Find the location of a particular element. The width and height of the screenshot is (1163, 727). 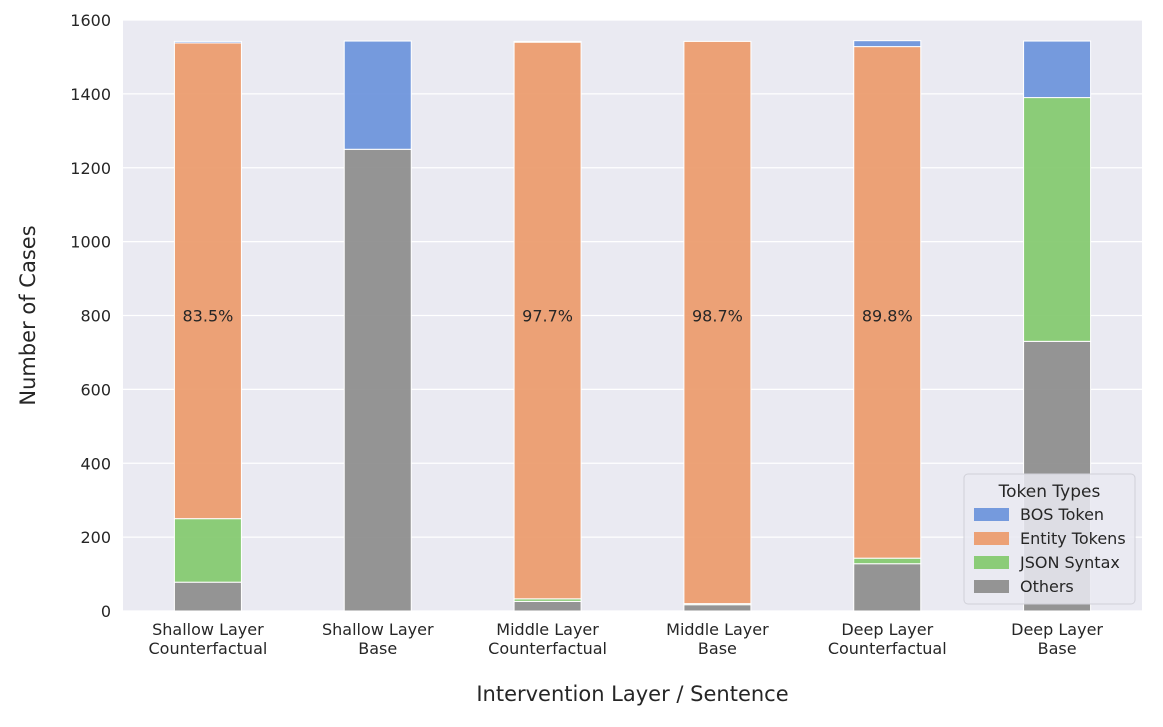

data-labels: 83.5% 97.7% 98.7% 89.8% is located at coordinates (548, 316).